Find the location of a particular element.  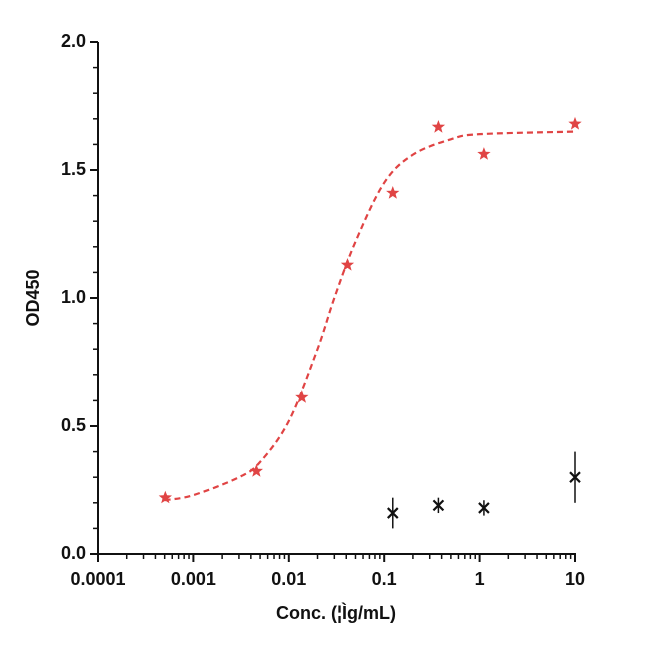

x-tick-label: 10 is located at coordinates (575, 579).